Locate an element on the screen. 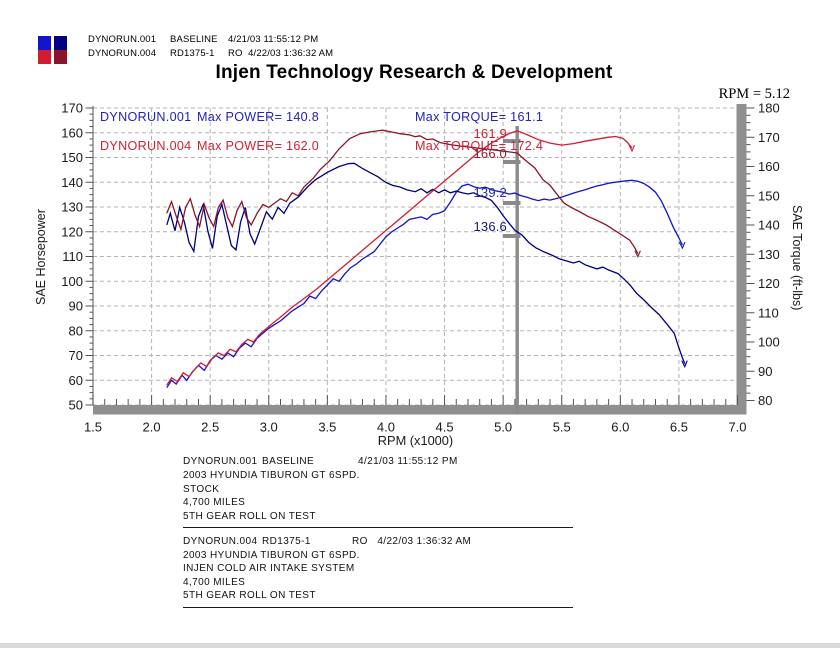 This screenshot has width=840, height=648. info1-line: 5TH GEAR ROLL ON TEST is located at coordinates (249, 516).